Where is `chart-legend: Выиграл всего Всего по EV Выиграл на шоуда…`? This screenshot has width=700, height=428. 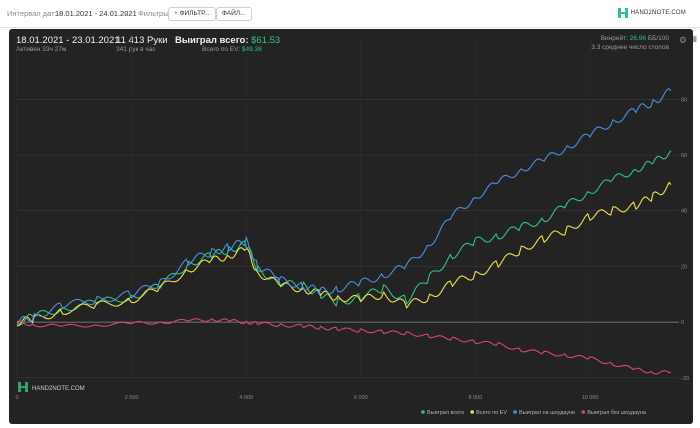 chart-legend: Выиграл всего Всего по EV Выиграл на шоуда… is located at coordinates (534, 413).